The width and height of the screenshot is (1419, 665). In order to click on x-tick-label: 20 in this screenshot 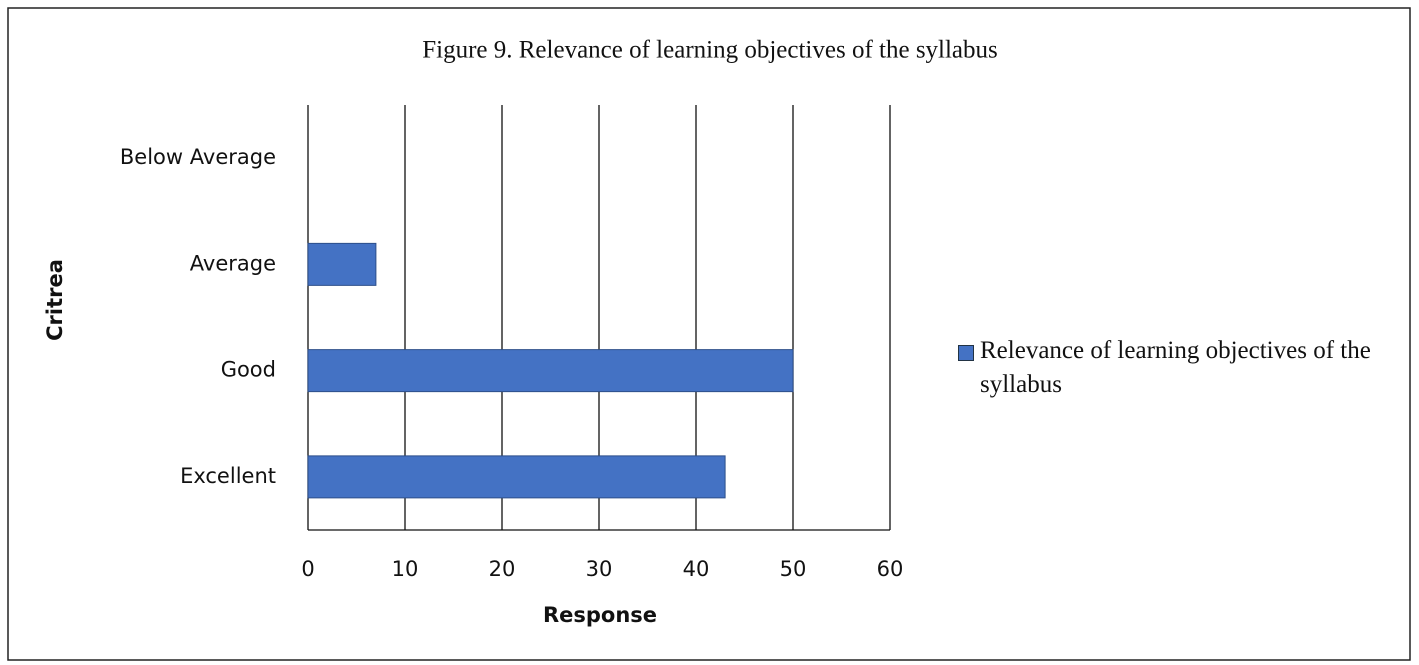, I will do `click(502, 569)`.